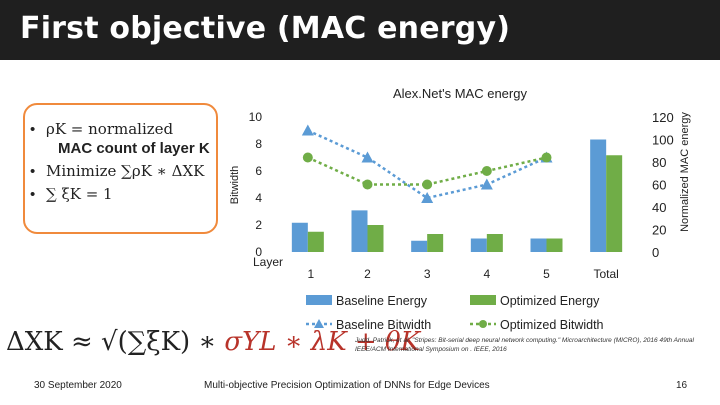  Describe the element at coordinates (605, 274) in the screenshot. I see `x-tick-label: Total` at that location.